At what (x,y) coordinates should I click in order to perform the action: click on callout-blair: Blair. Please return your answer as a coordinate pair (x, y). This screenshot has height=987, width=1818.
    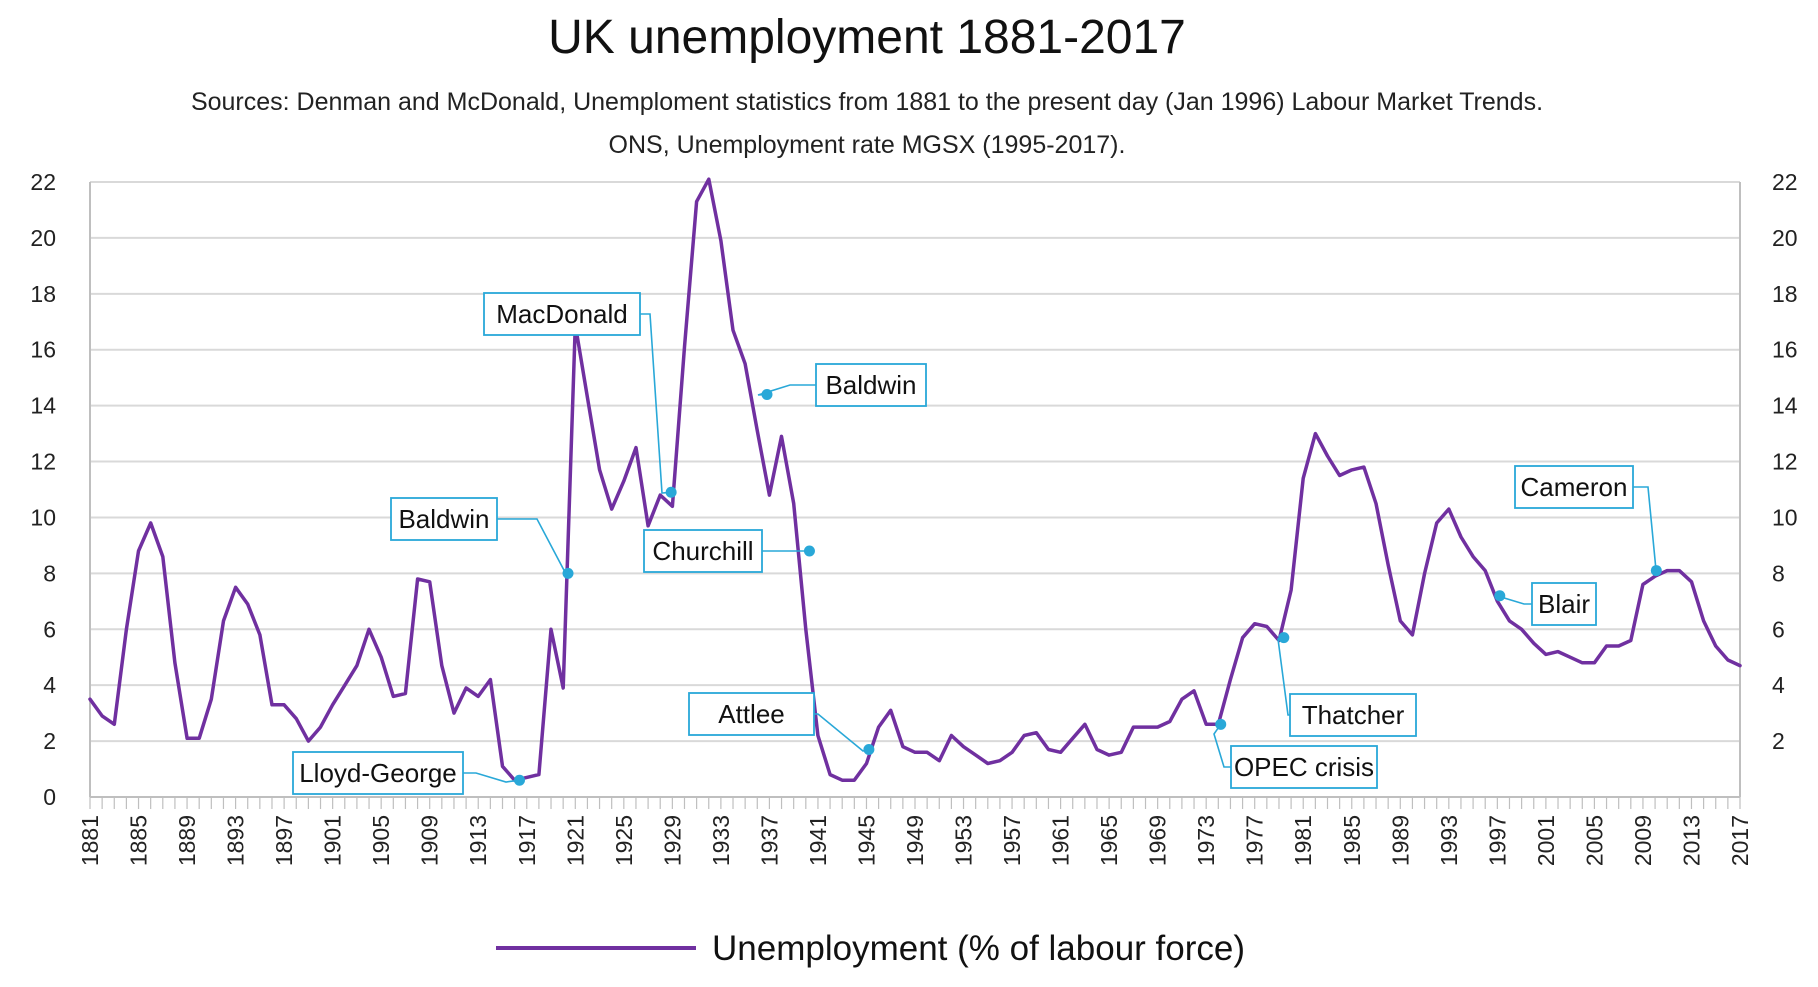
    Looking at the image, I should click on (1545, 604).